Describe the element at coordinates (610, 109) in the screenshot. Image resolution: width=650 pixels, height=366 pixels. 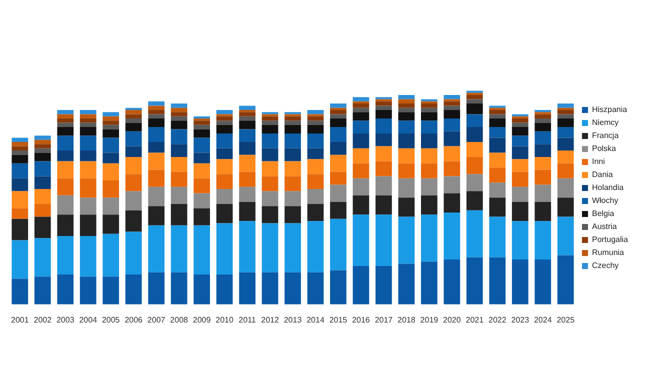
I see `legend-label: Hiszpania` at that location.